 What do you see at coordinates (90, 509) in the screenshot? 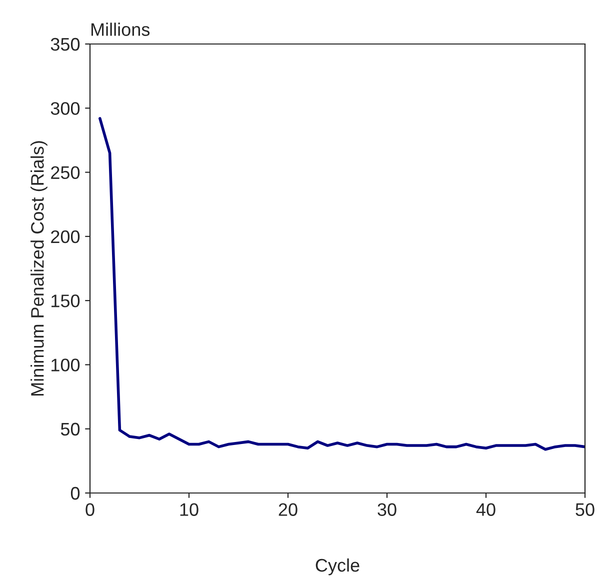
I see `x-tick-label: 0` at bounding box center [90, 509].